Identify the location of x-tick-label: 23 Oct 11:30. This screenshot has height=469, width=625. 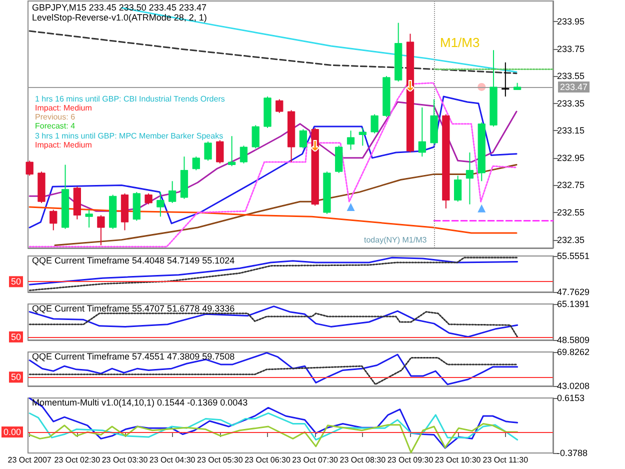
(505, 460).